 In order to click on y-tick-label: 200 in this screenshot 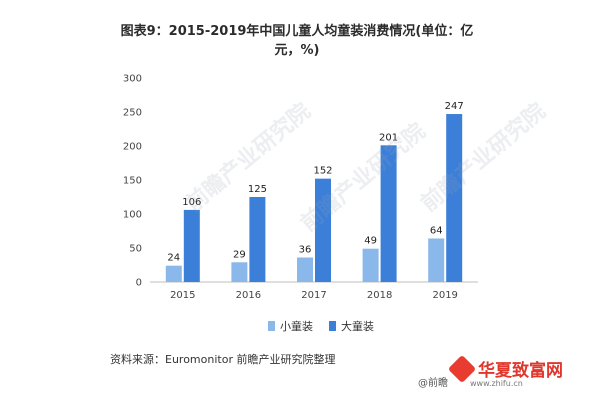, I will do `click(132, 147)`.